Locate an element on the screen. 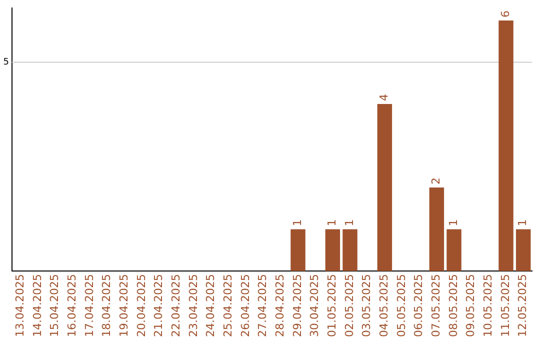  x-tick-label: 18.04.2025 is located at coordinates (107, 306).